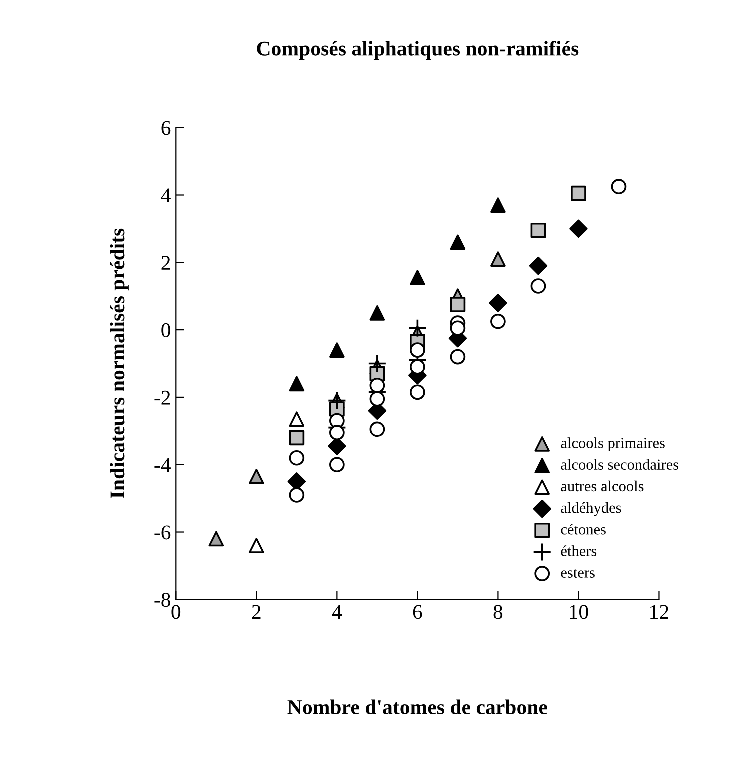  What do you see at coordinates (602, 486) in the screenshot?
I see `legend-label: autres alcools` at bounding box center [602, 486].